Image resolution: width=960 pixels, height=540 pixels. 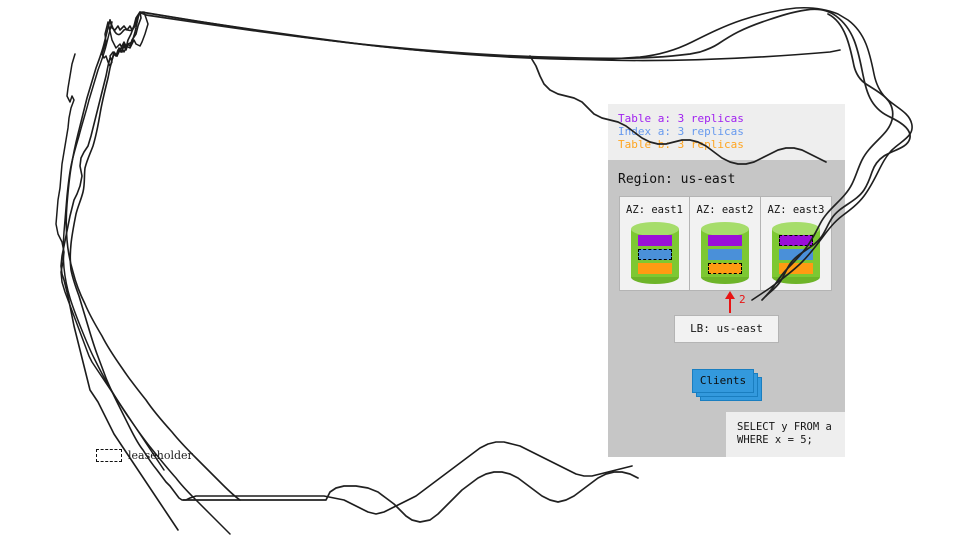 What do you see at coordinates (796, 240) in the screenshot?
I see `replica-bar-table-a-leaseholder` at bounding box center [796, 240].